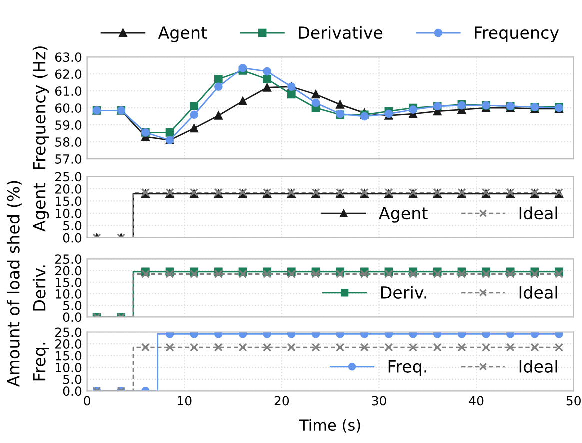  I want to click on text: Amount of load shed (%), so click(14, 284).